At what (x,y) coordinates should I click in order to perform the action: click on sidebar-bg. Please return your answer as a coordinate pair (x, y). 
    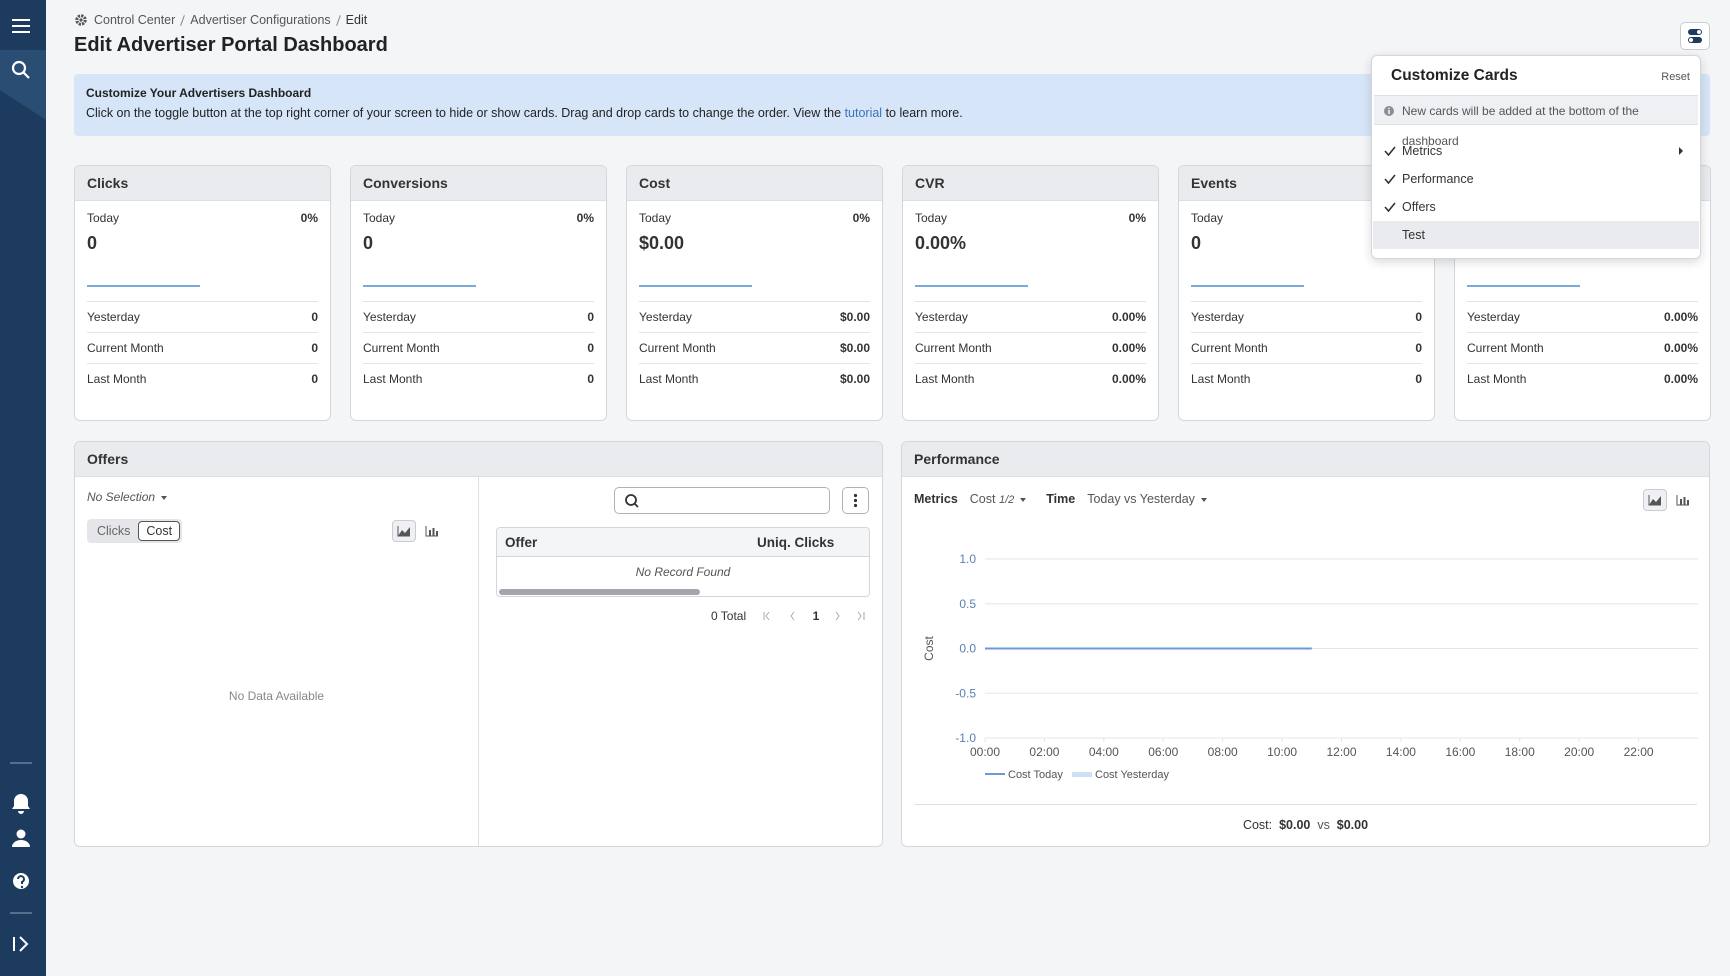
    Looking at the image, I should click on (23, 488).